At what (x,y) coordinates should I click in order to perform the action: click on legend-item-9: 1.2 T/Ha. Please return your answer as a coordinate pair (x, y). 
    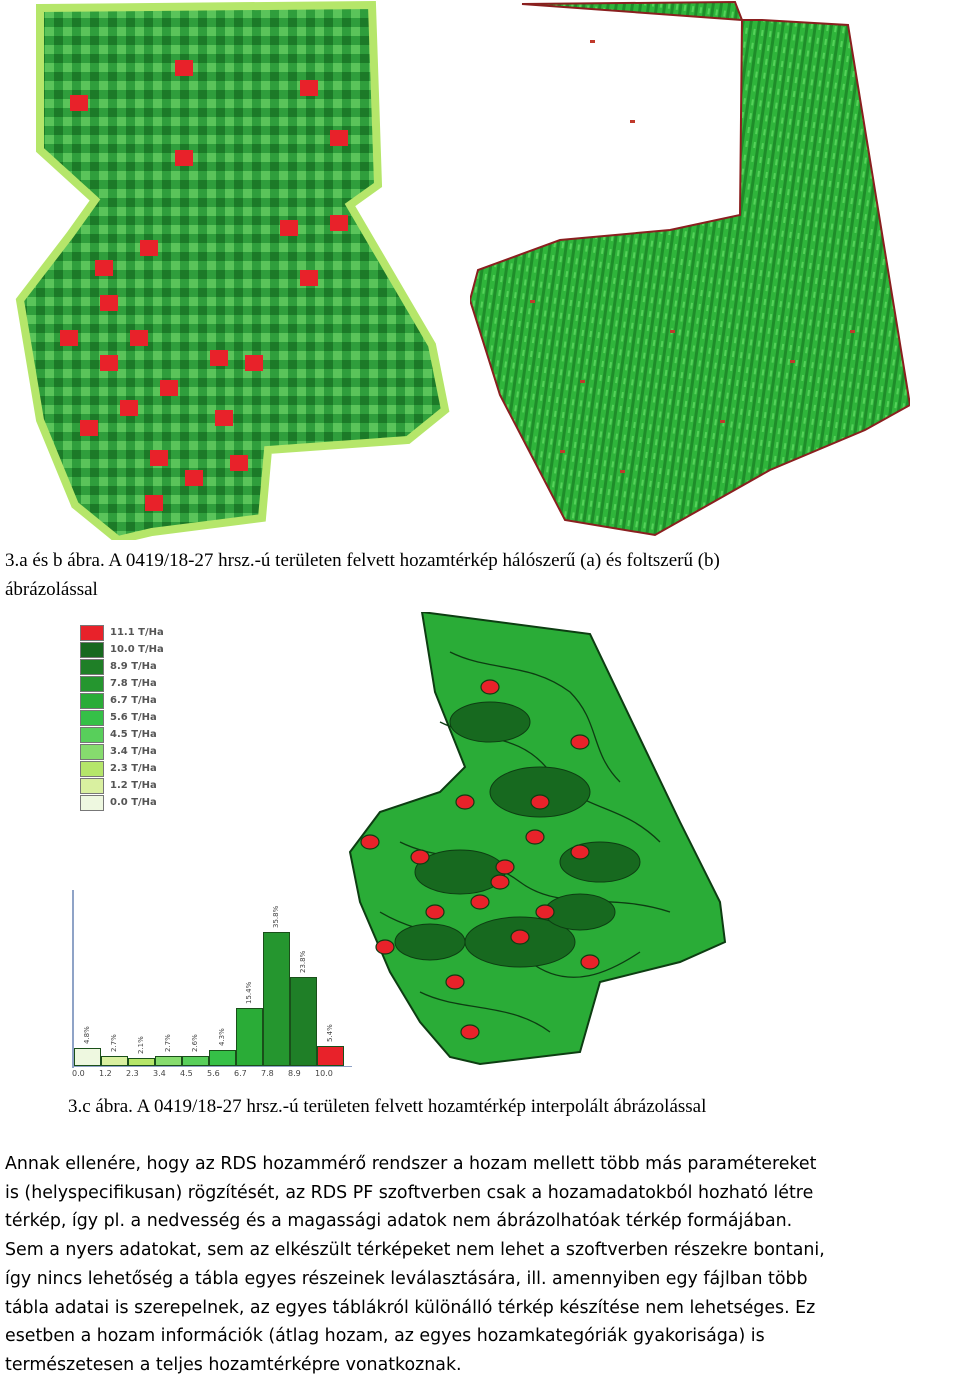
    Looking at the image, I should click on (140, 786).